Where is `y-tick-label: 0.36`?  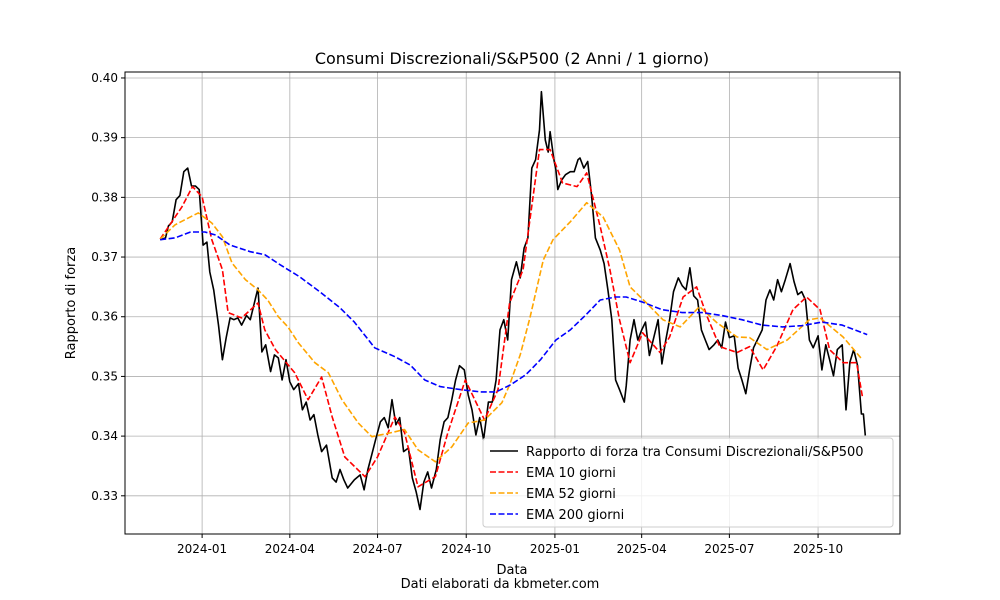
y-tick-label: 0.36 is located at coordinates (104, 317).